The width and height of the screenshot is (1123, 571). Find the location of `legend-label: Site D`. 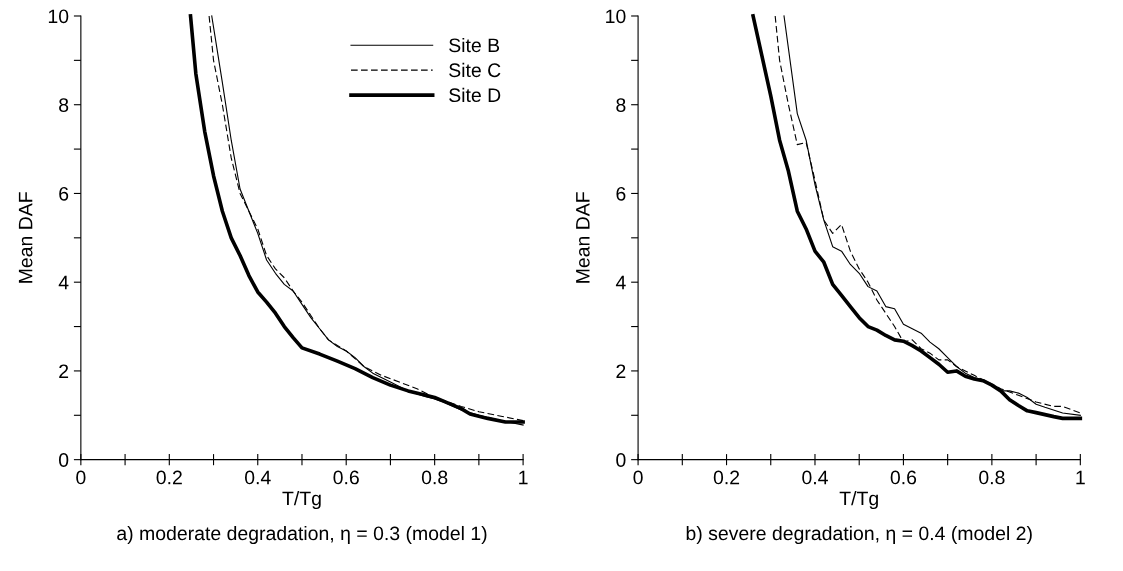

legend-label: Site D is located at coordinates (475, 95).